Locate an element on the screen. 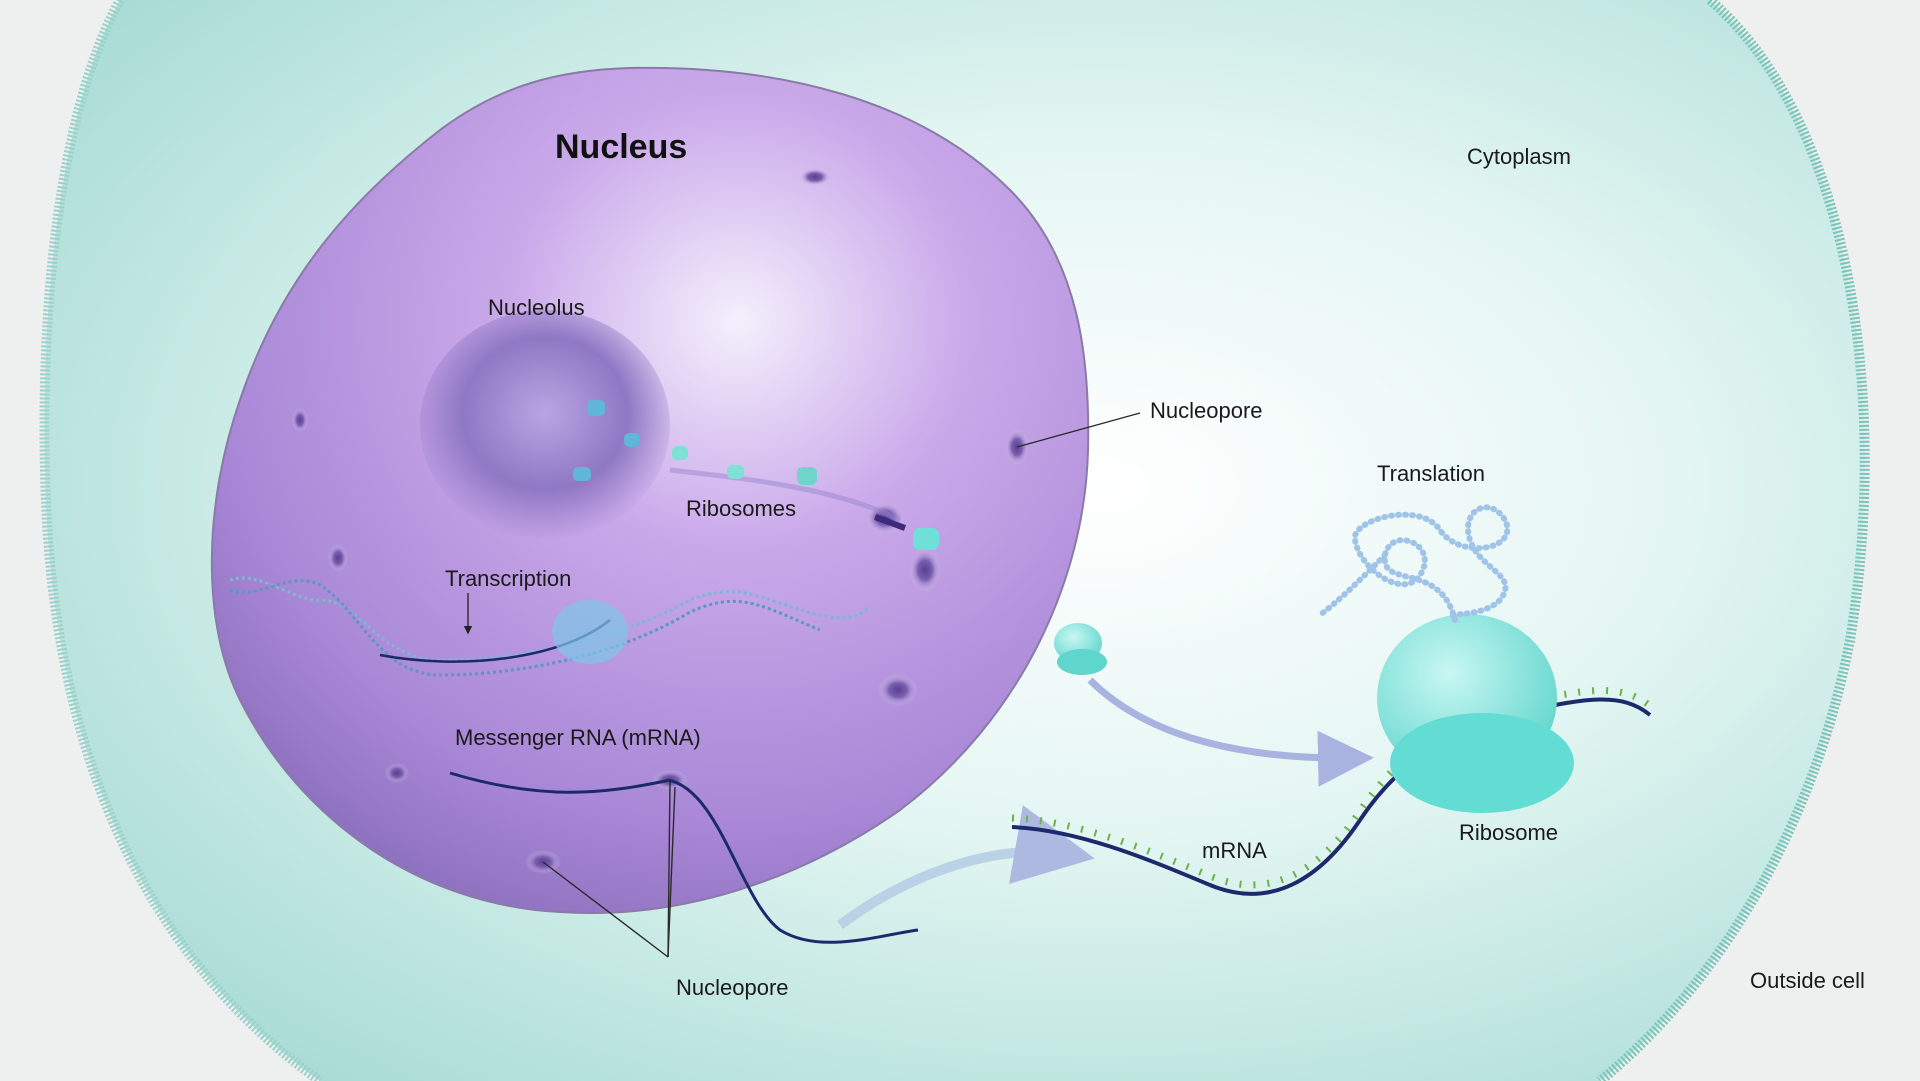 The image size is (1920, 1081). polypeptide-chain is located at coordinates (1414, 563).